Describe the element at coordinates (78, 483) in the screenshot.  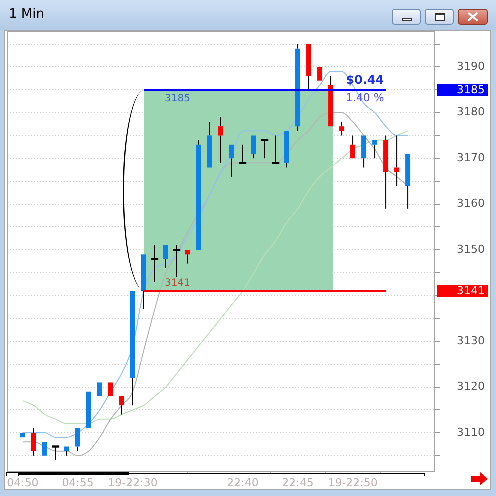
I see `x-tick-label: 04:55` at that location.